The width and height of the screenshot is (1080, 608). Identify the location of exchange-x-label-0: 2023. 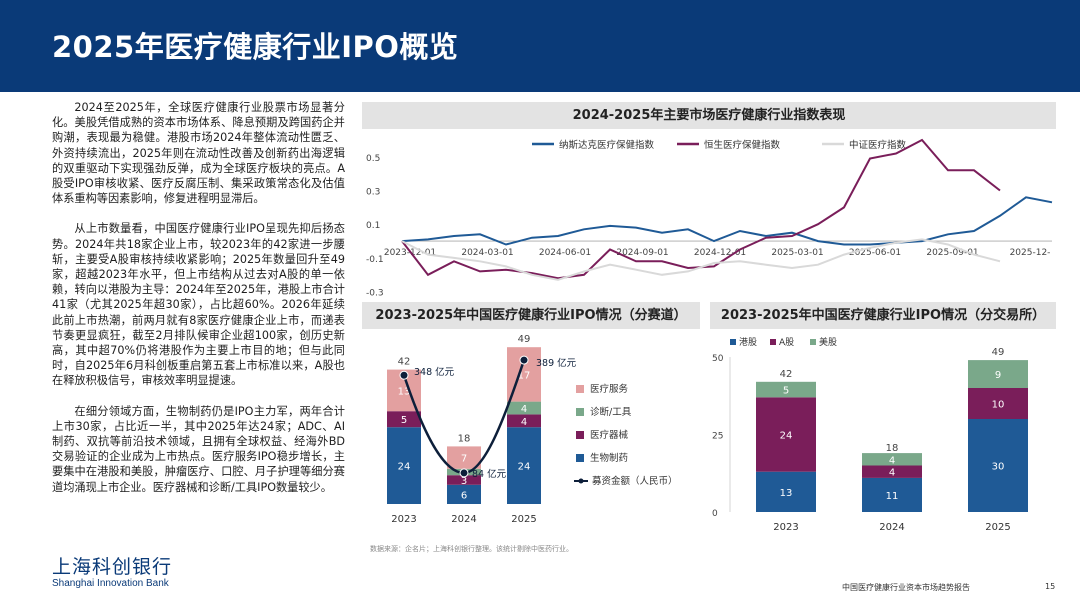
(785, 527).